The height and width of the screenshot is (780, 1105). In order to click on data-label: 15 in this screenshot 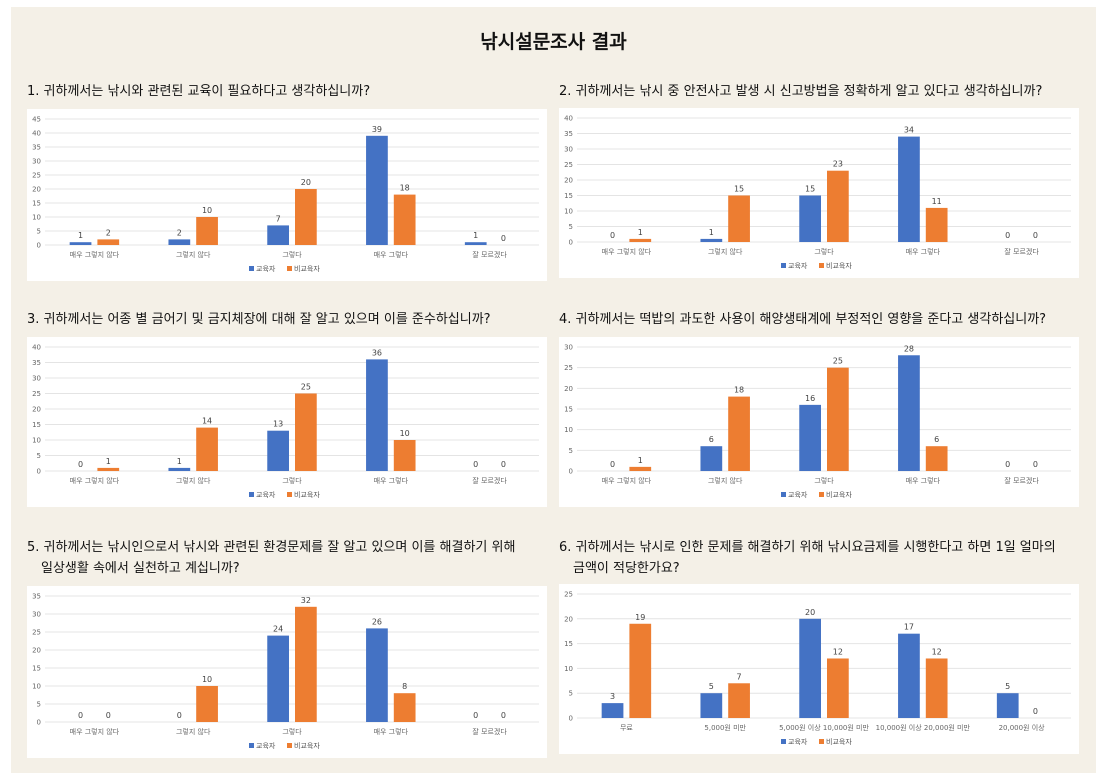, I will do `click(810, 189)`.